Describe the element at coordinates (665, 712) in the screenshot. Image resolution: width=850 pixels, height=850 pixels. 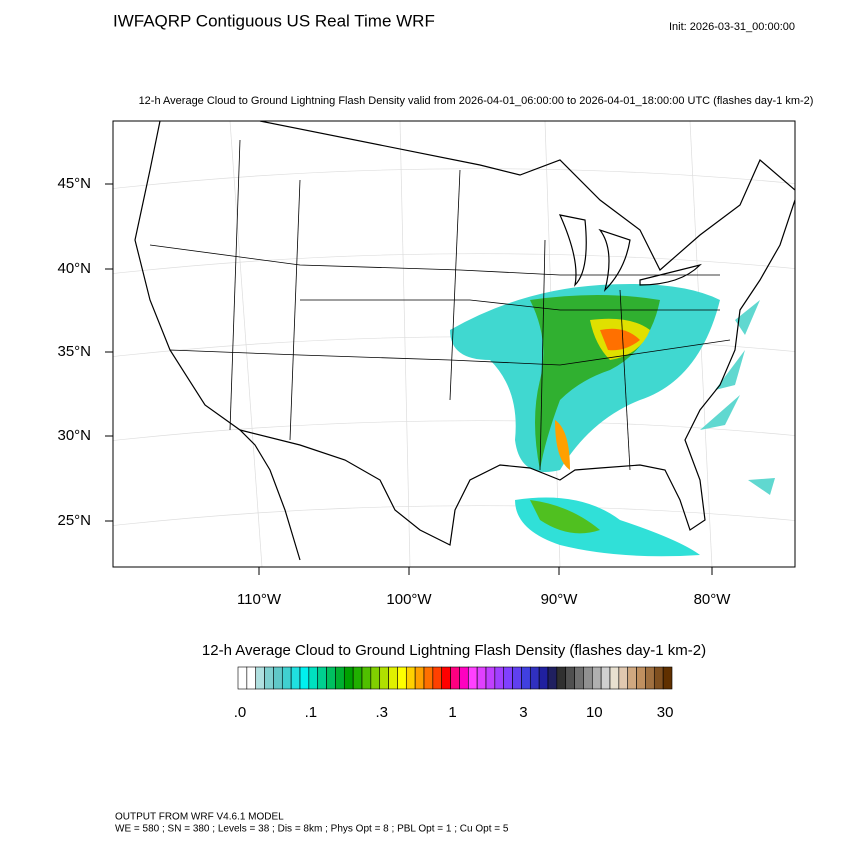
I see `colorbar-label: 30` at that location.